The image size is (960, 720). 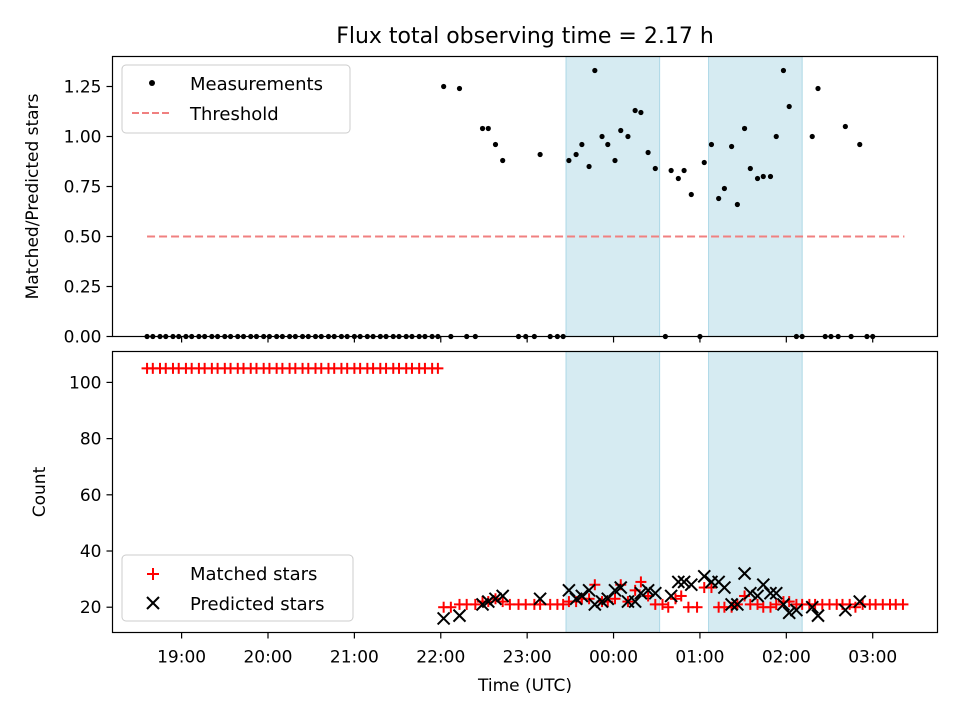 I want to click on y-tick-label: 80, so click(x=91, y=440).